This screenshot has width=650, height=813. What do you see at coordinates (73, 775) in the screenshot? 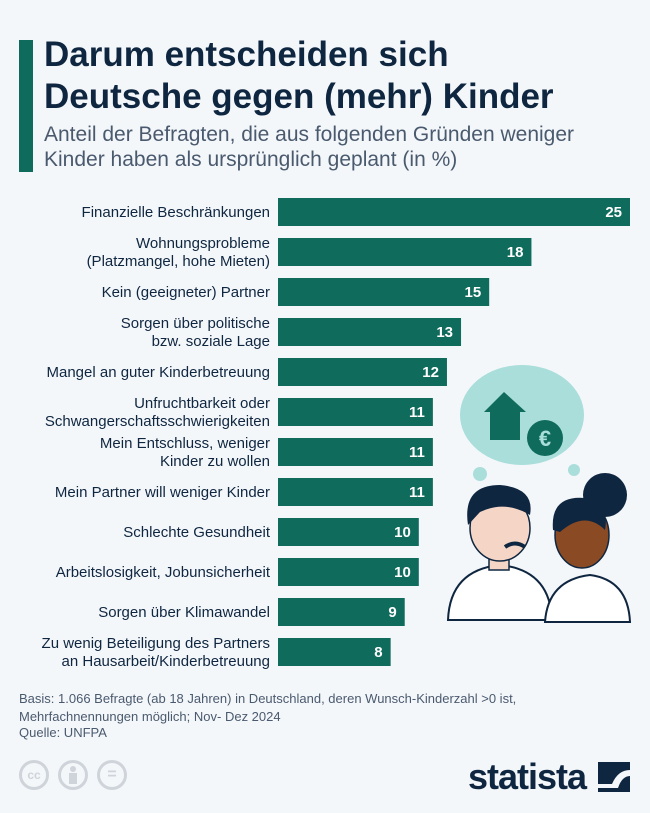
I see `attribution-icon` at bounding box center [73, 775].